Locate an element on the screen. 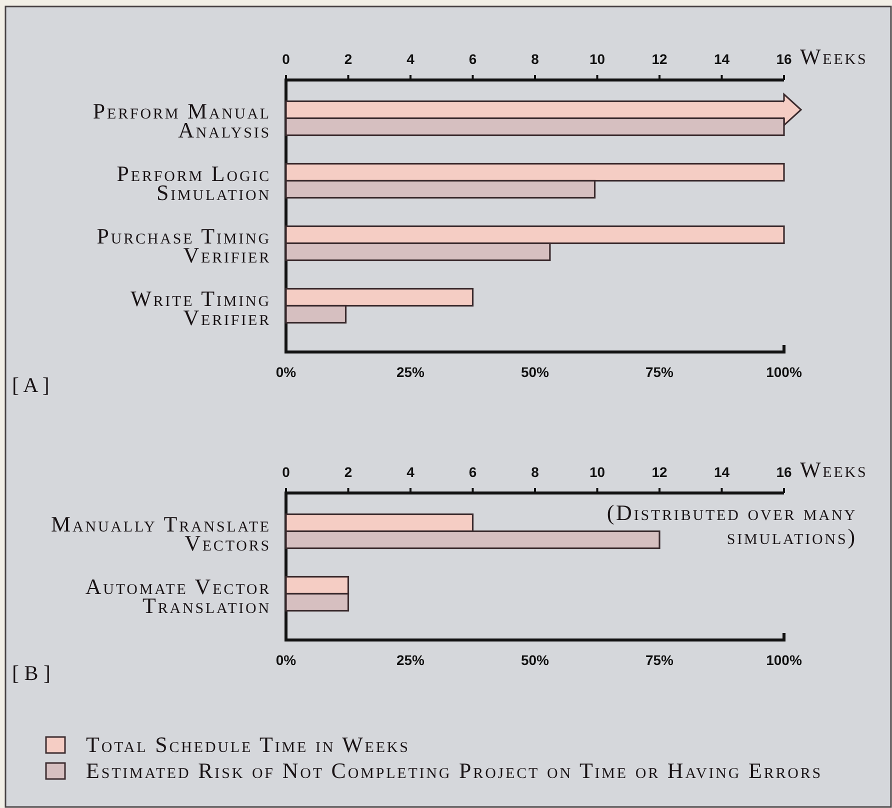 The image size is (892, 808). y-tick-label: Write Timing Verifier is located at coordinates (200, 308).